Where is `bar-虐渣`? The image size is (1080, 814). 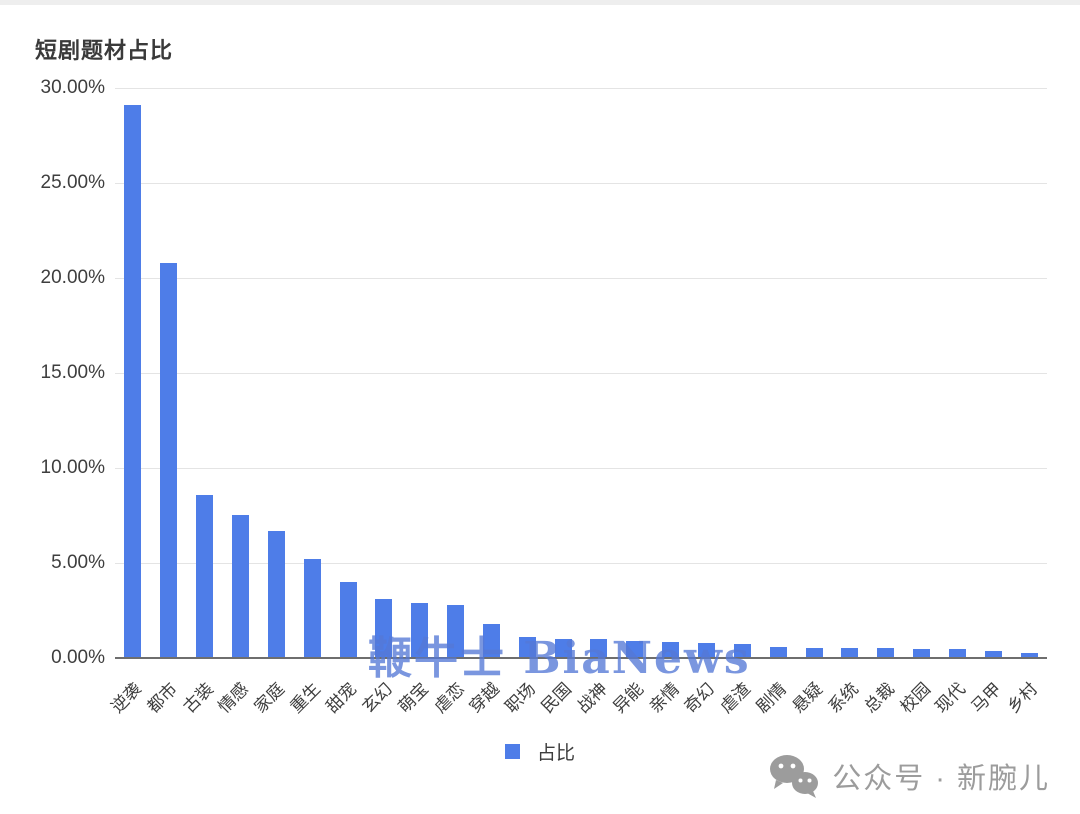
bar-虐渣 is located at coordinates (742, 651).